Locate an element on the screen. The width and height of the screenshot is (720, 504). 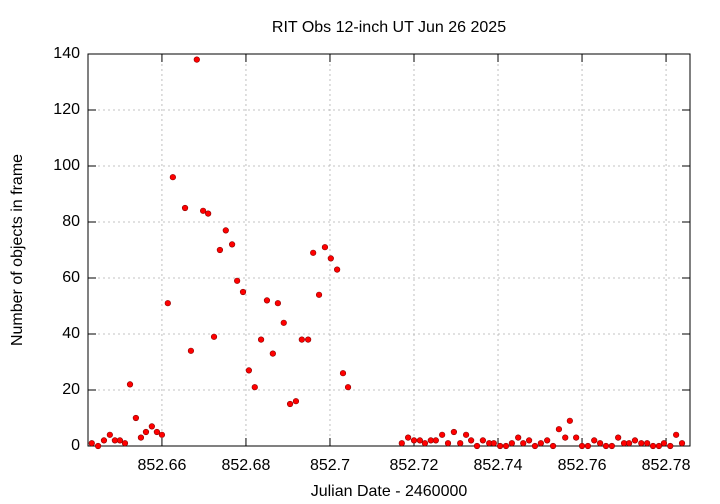
x-tick-label: 852.76 is located at coordinates (582, 465).